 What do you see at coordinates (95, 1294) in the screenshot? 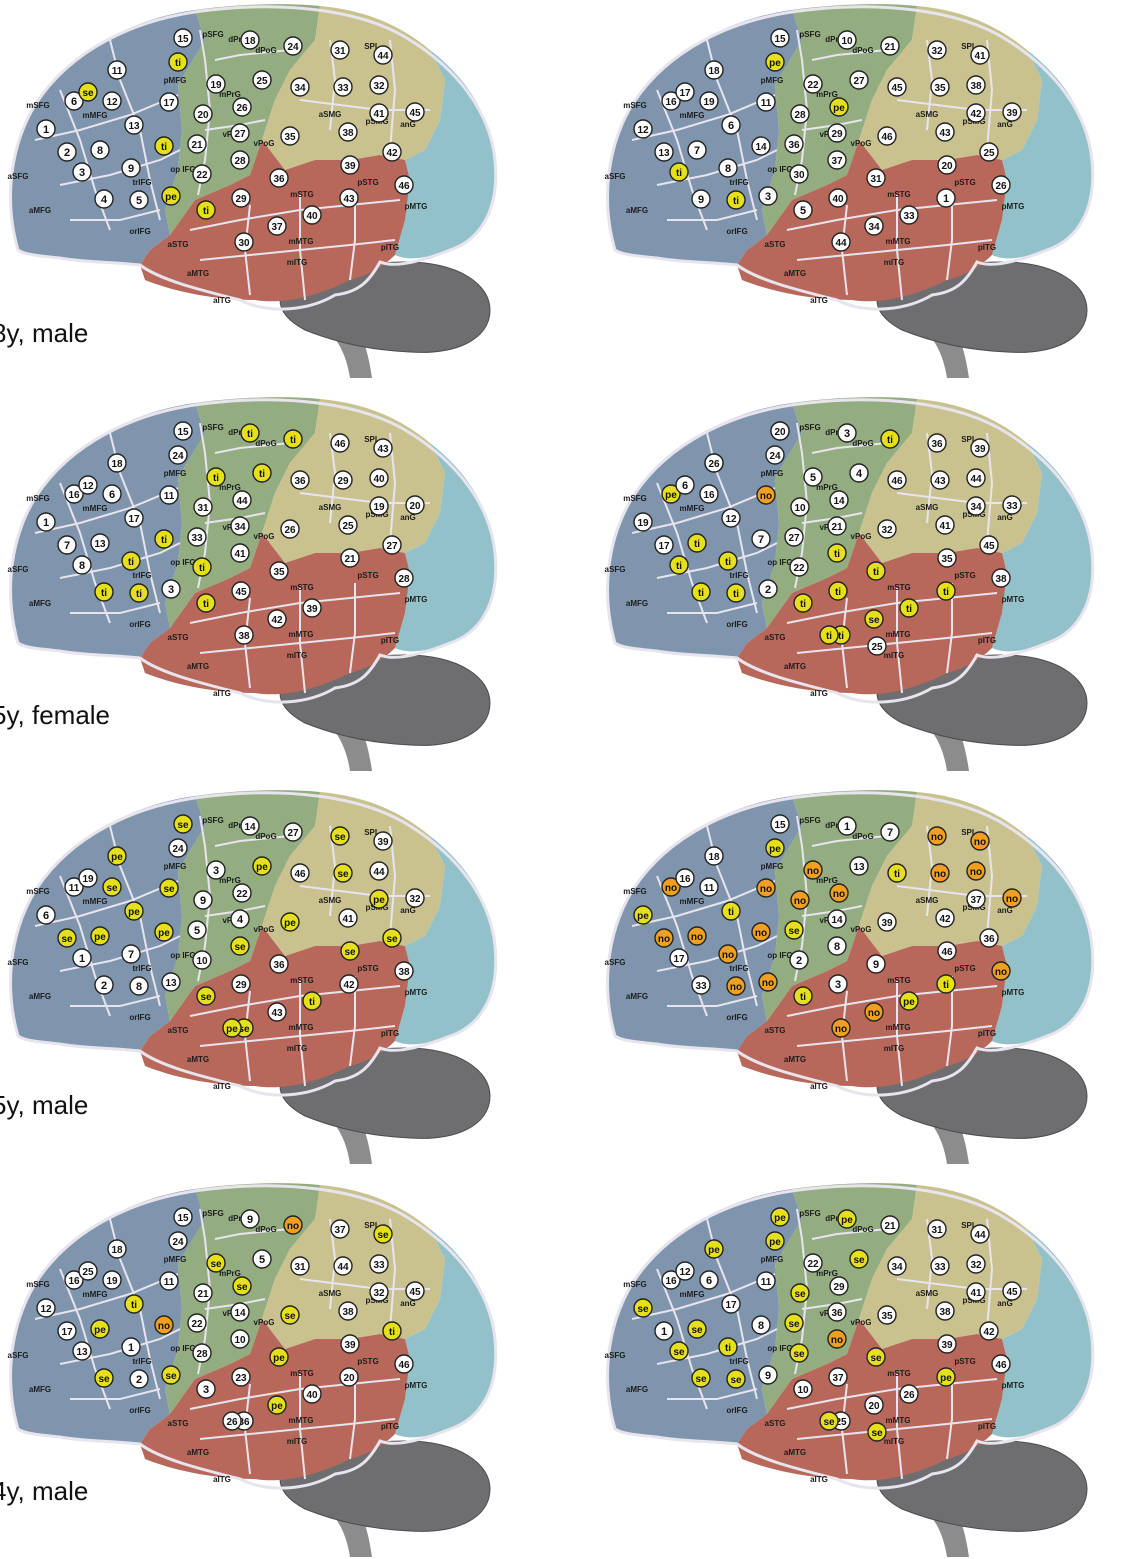
I see `region-label: mMFG` at bounding box center [95, 1294].